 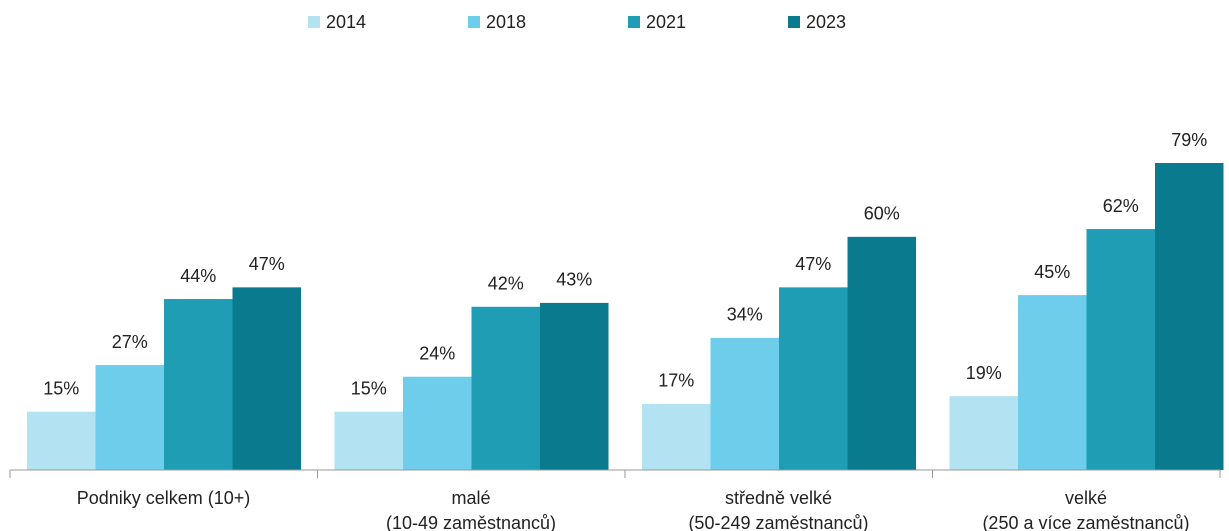 I want to click on x-tick-label: Podniky celkem (10+), so click(x=163, y=498).